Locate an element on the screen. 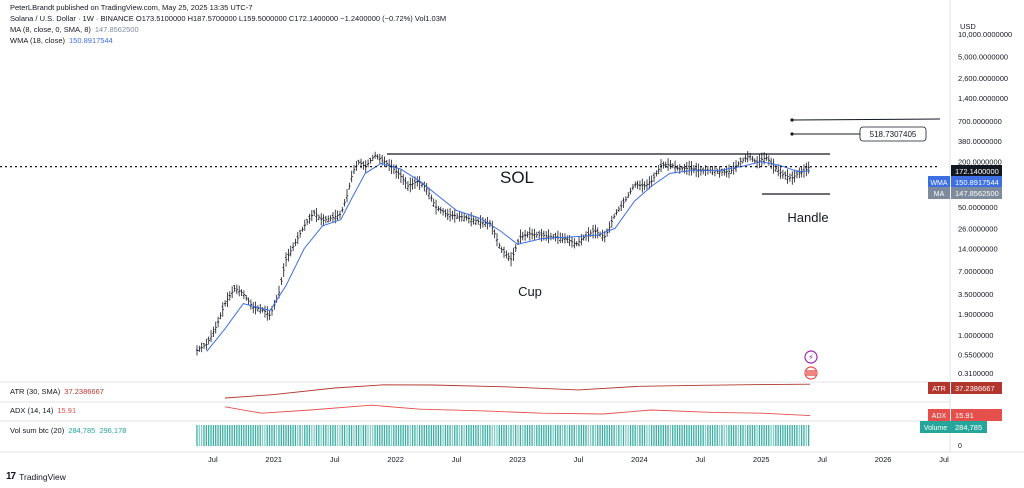 This screenshot has width=1024, height=488. adx-legend: ADX (14, 14) 15.91 is located at coordinates (43, 410).